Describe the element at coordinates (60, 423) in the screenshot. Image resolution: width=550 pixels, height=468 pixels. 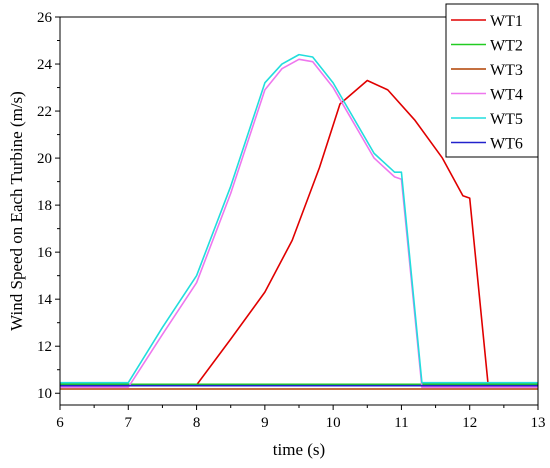
I see `x-tick-label: 6` at that location.